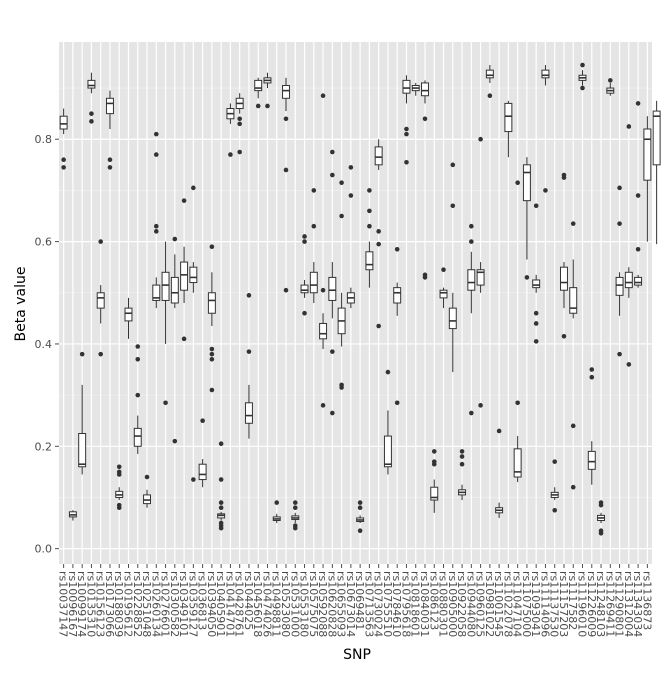 The image size is (671, 673). Describe the element at coordinates (600, 604) in the screenshot. I see `x-tick-label: rs11248103` at that location.